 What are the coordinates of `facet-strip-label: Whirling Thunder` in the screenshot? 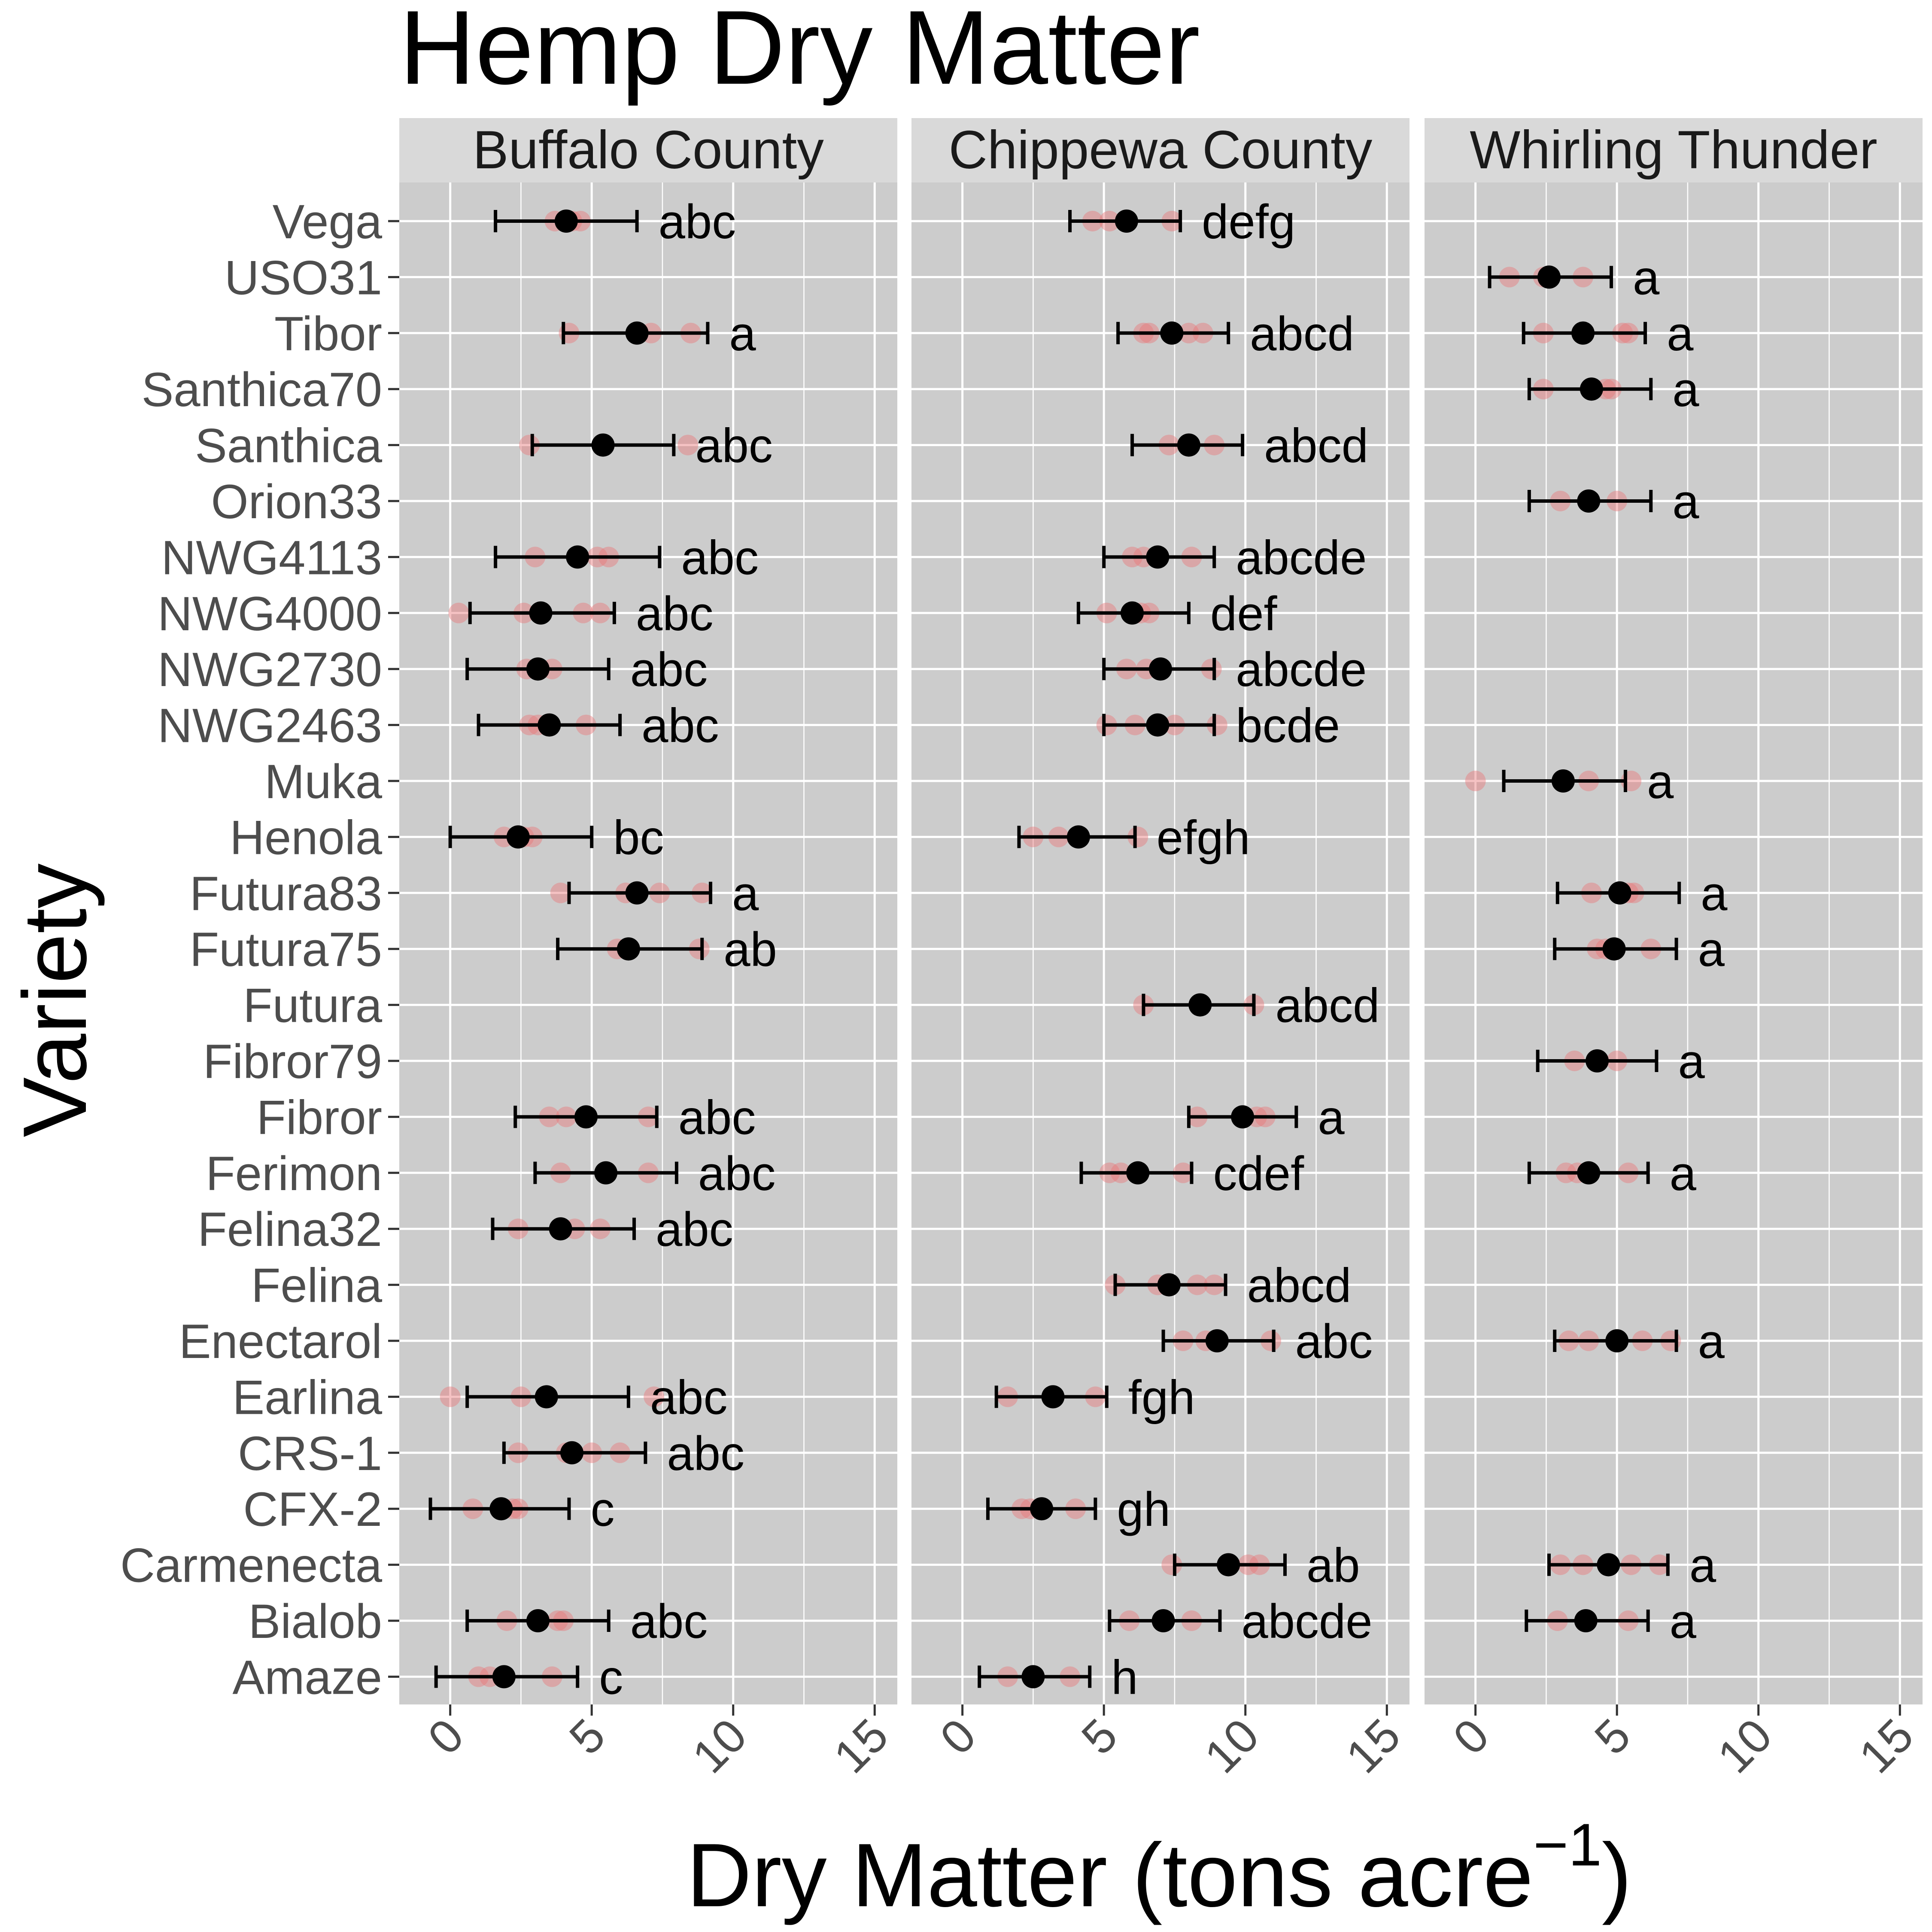 It's located at (1674, 150).